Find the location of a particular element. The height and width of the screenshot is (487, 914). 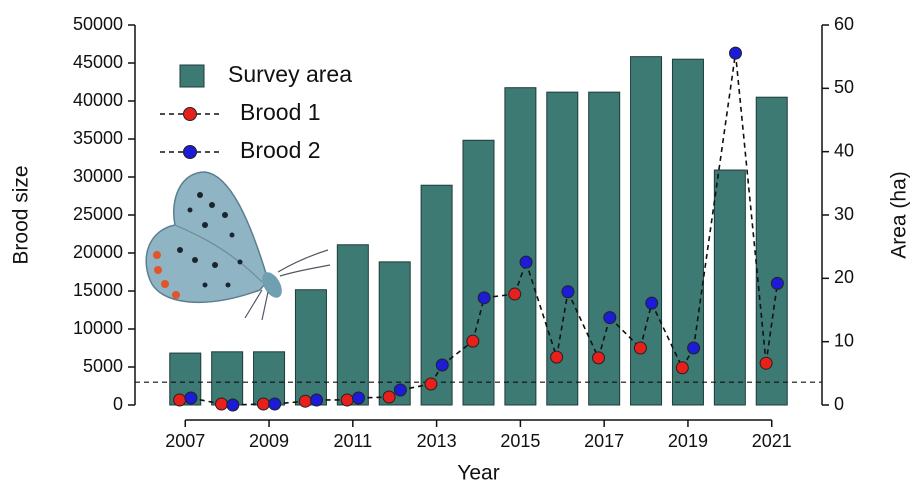

y-tick-label: 25000 is located at coordinates (98, 214).